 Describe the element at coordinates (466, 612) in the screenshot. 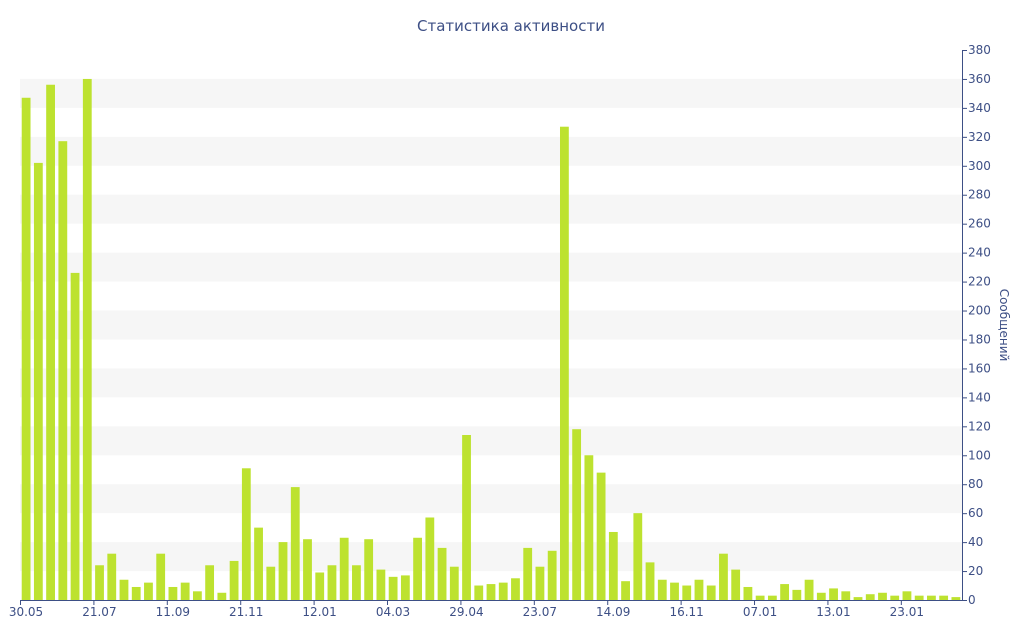

I see `x-tick-label: 29.04` at that location.